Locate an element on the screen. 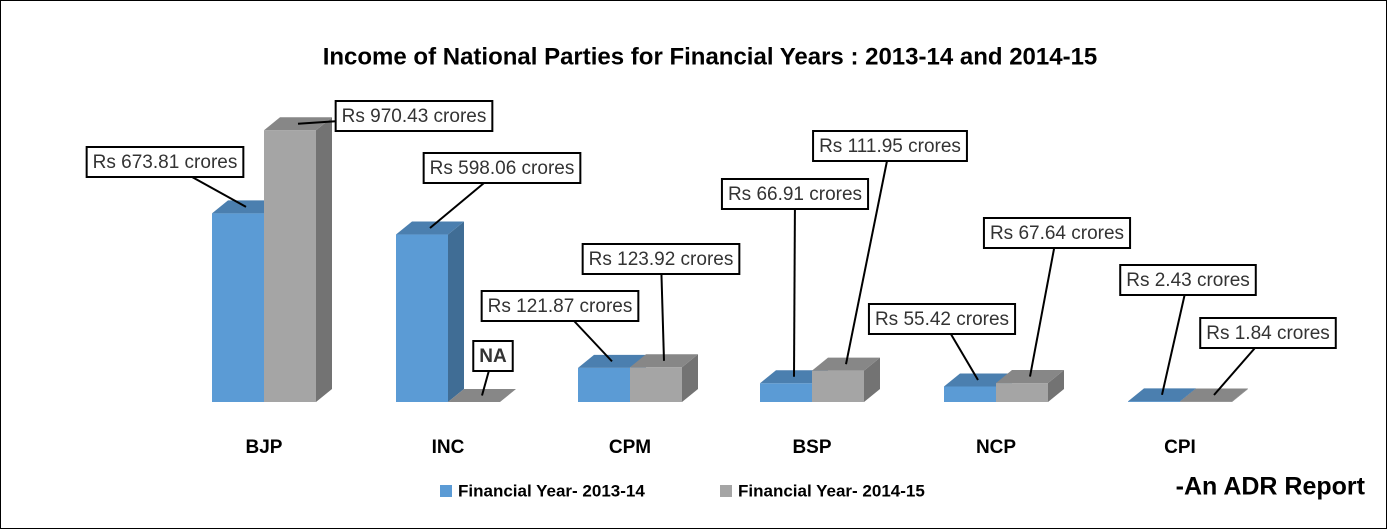  data-label: Rs 1.84 crores is located at coordinates (1268, 333).